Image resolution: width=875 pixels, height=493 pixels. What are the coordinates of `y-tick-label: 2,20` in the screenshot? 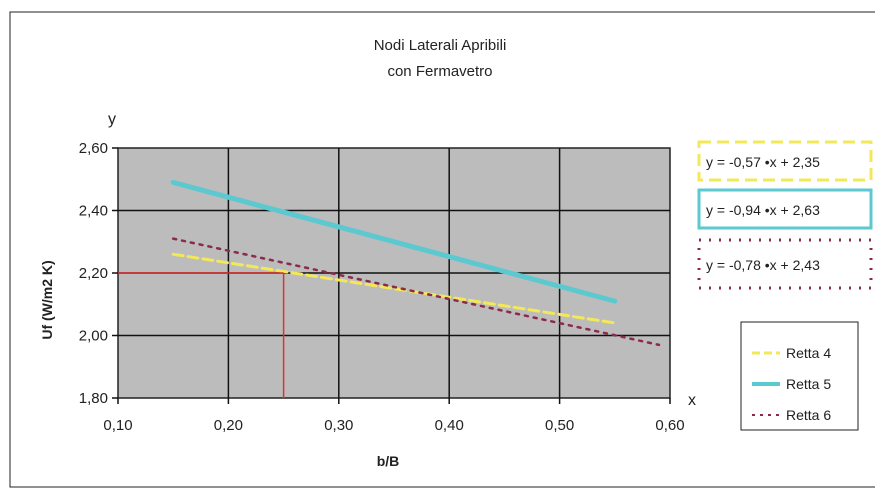 It's located at (93, 273).